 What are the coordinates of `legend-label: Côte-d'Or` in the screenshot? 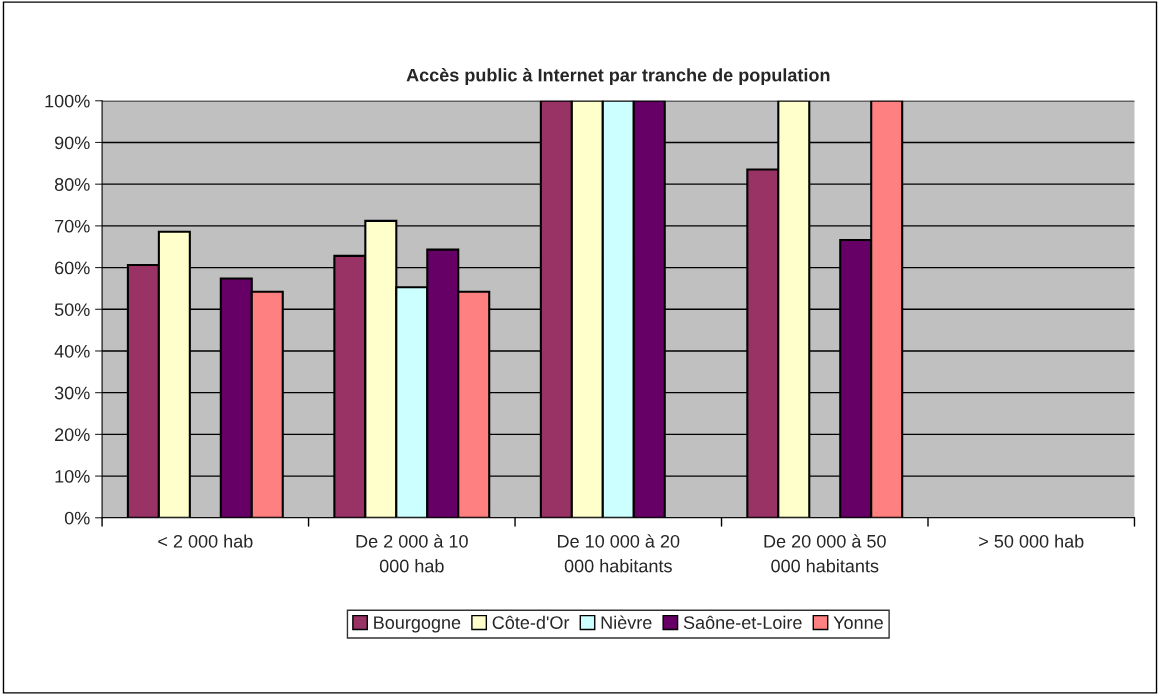 It's located at (531, 622).